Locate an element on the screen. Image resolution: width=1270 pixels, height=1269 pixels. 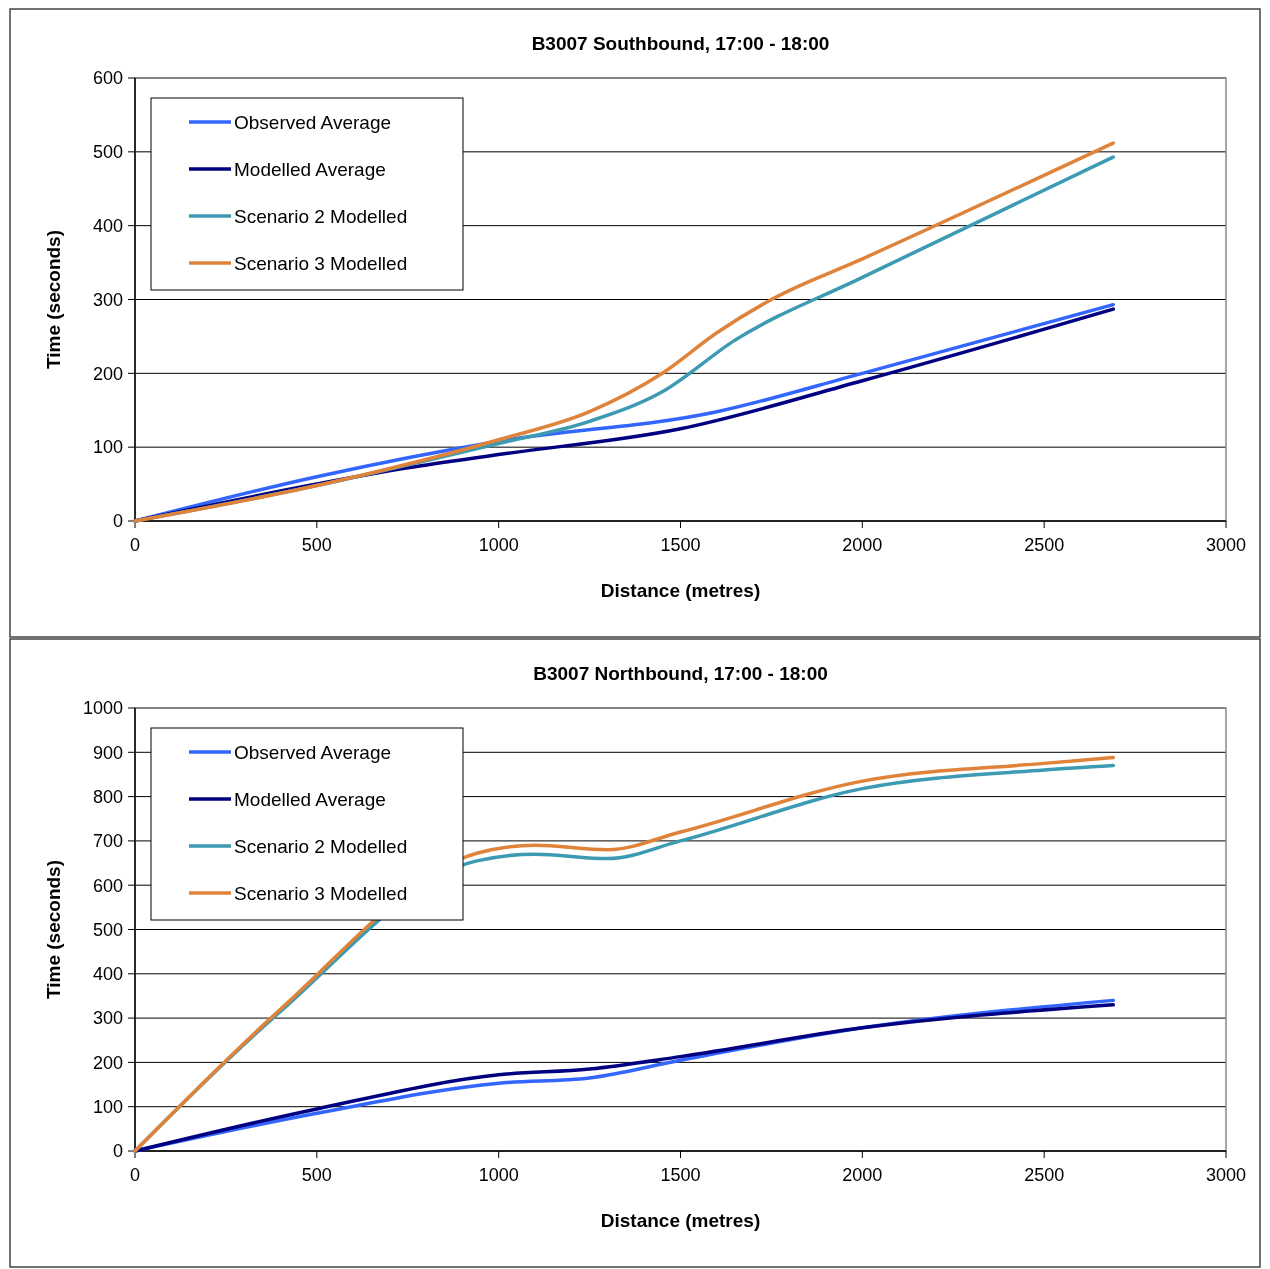
y-tick-label: 1000 is located at coordinates (102, 708).